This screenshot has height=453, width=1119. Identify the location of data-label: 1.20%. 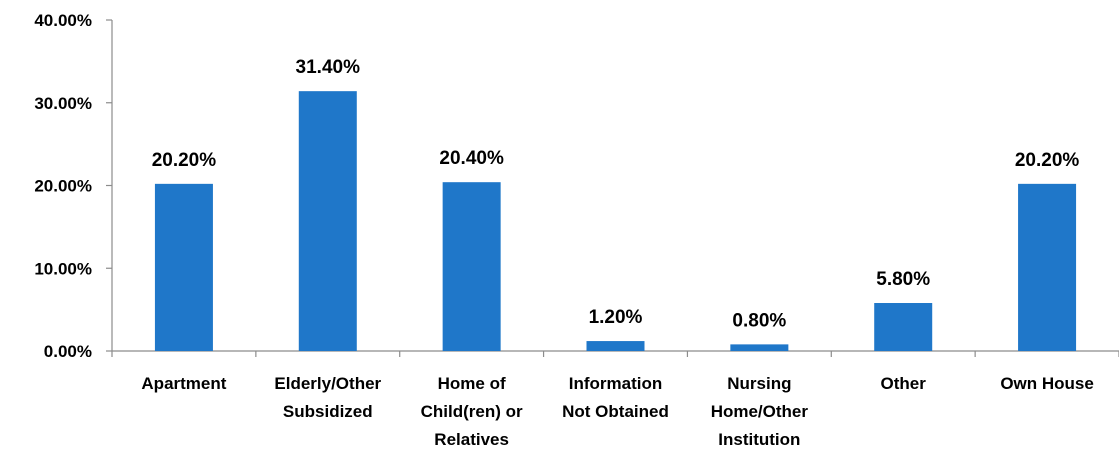
(616, 317).